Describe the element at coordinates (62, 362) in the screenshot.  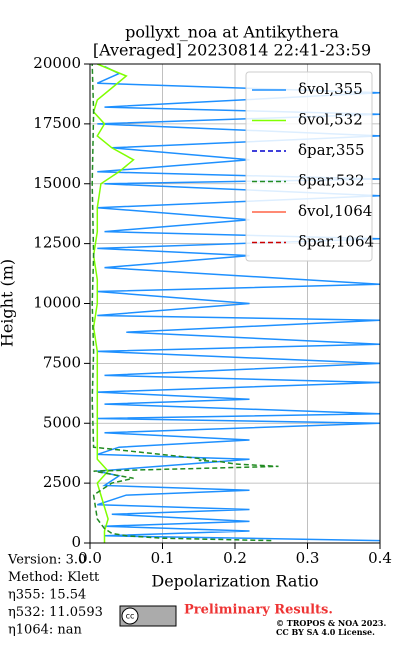
I see `y-tick-label: 7500` at that location.